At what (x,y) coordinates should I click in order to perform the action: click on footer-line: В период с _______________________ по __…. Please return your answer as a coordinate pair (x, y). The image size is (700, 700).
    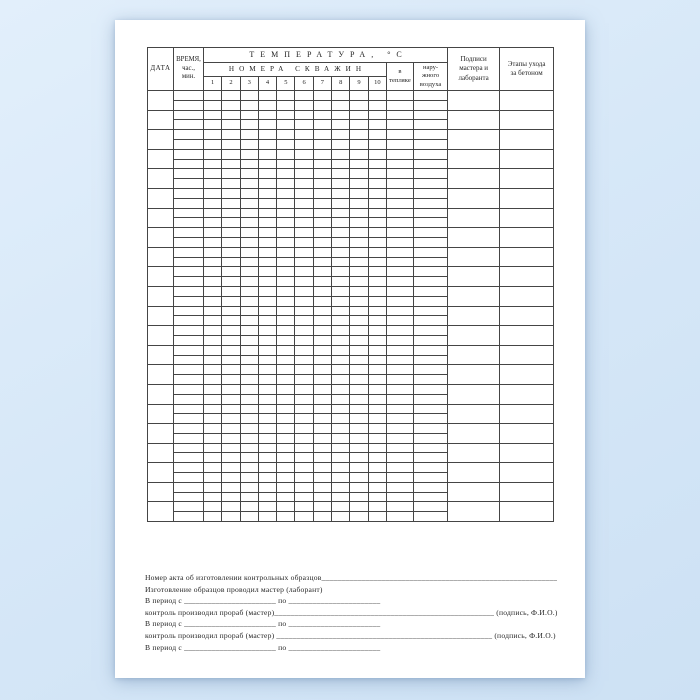
    Looking at the image, I should click on (263, 624).